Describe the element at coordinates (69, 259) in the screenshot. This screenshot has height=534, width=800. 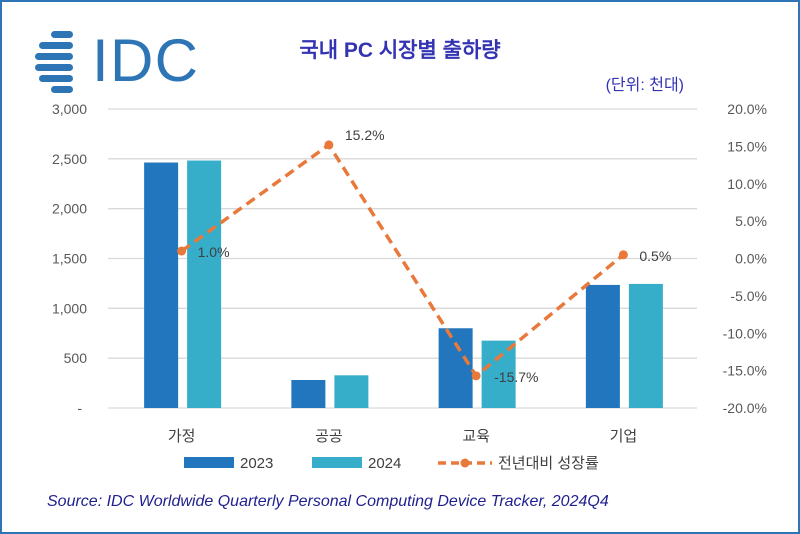
I see `left-tick-label: 1,500` at that location.